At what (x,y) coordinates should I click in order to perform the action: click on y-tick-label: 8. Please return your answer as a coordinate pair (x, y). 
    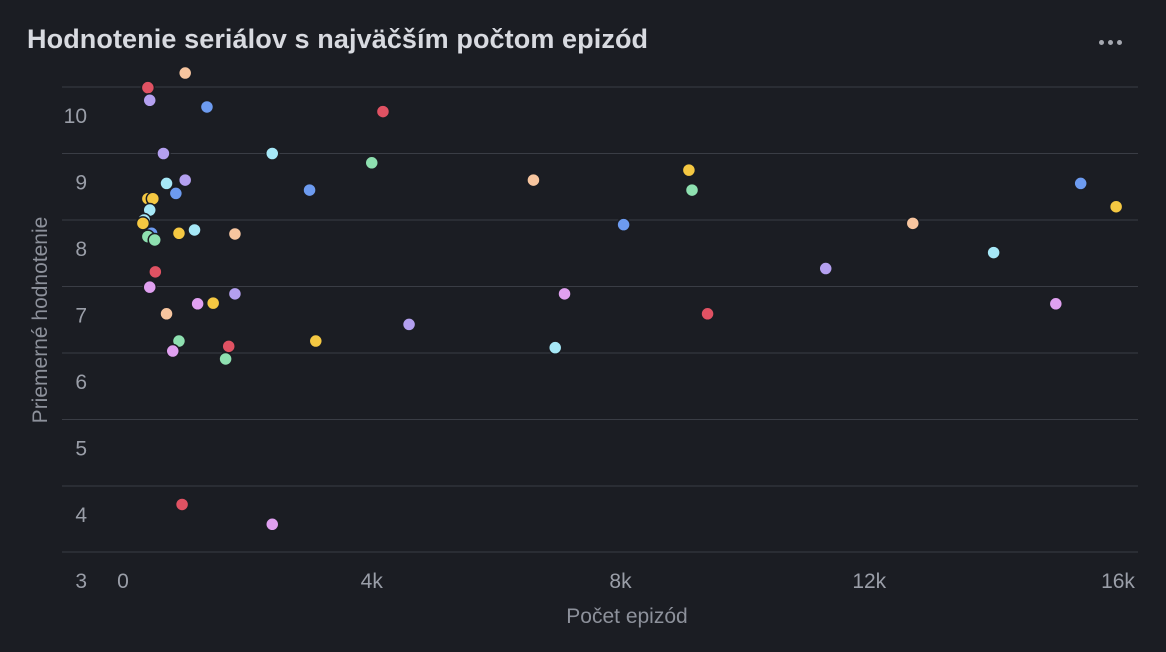
    Looking at the image, I should click on (81, 249).